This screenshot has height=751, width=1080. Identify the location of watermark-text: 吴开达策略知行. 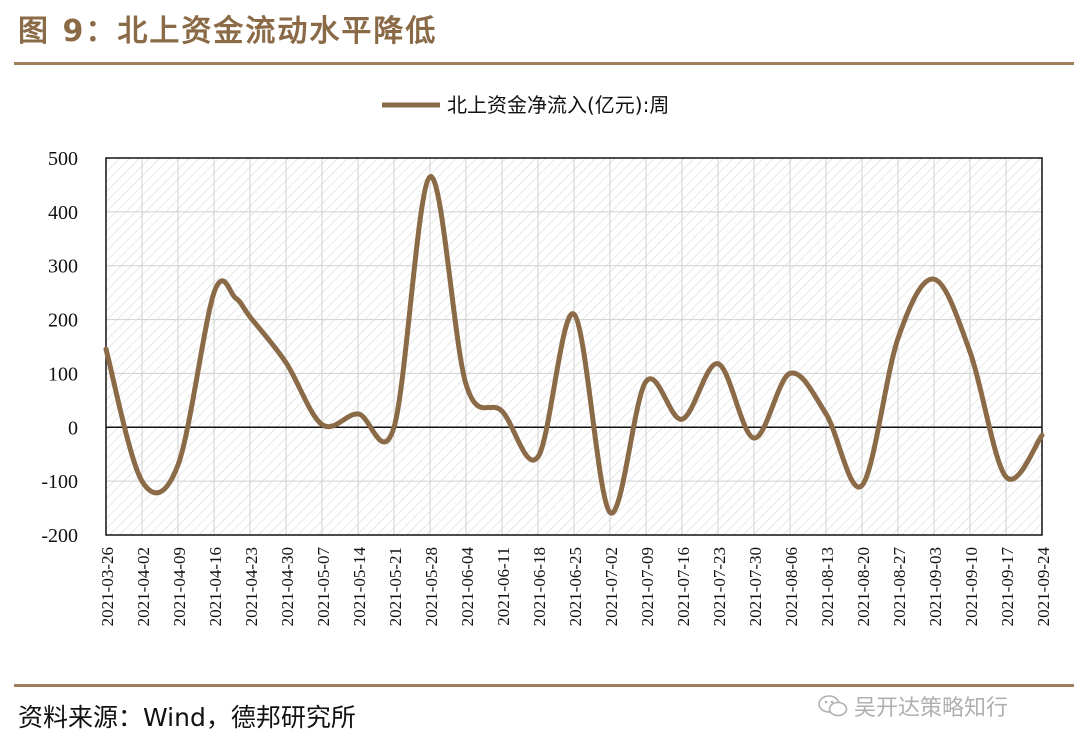
(931, 708).